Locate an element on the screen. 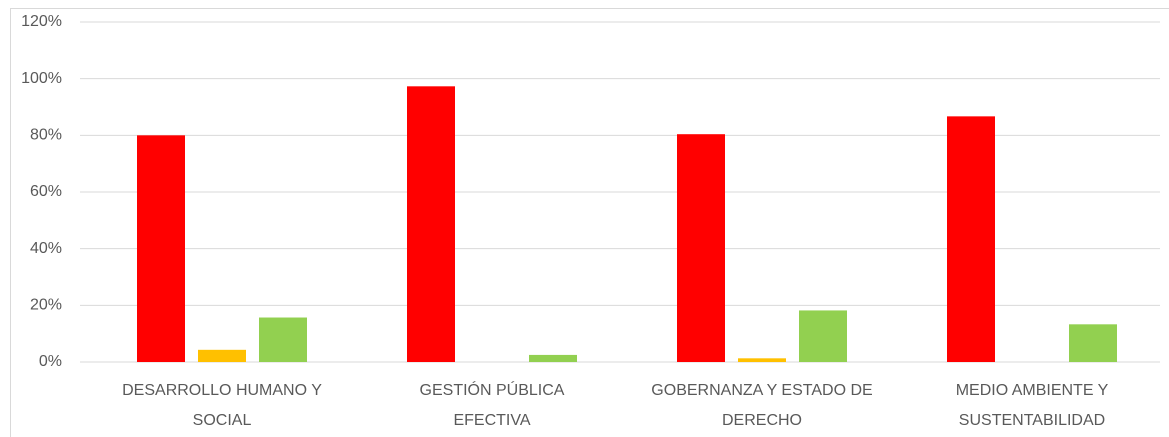 This screenshot has width=1169, height=437. y-tick-label: 100% is located at coordinates (41, 78).